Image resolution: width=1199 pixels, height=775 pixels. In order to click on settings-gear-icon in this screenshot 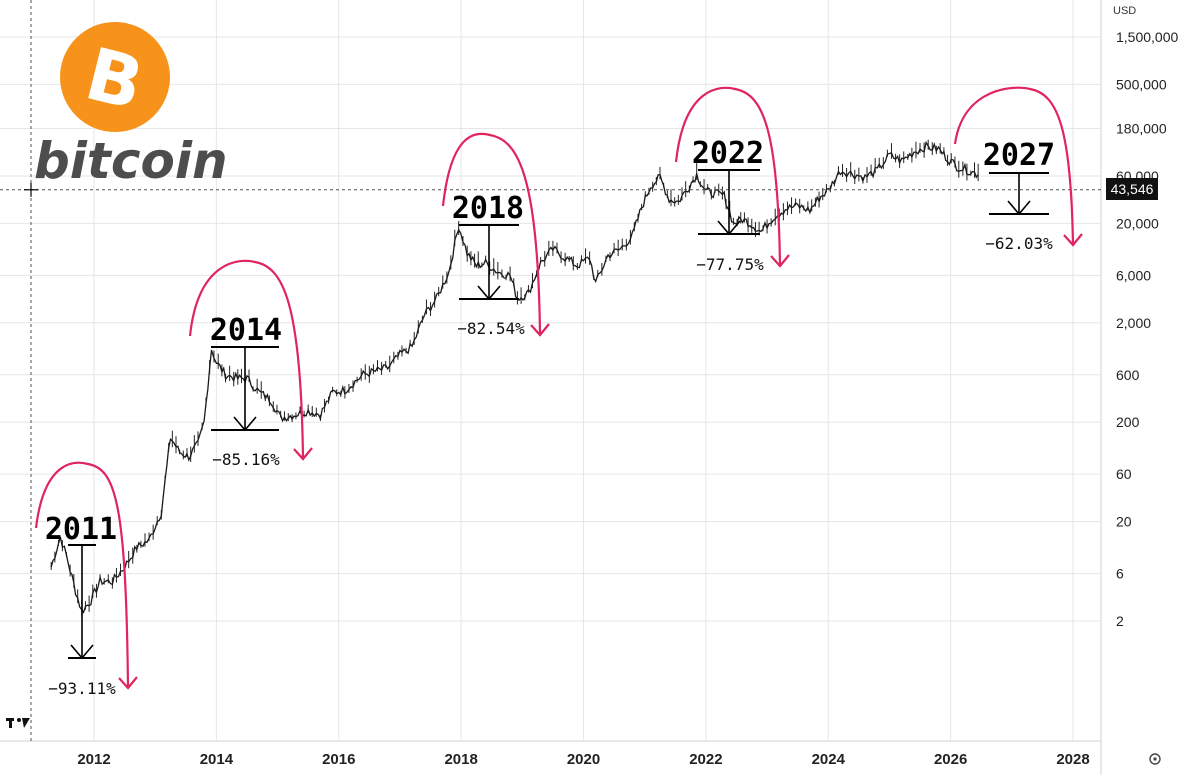, I will do `click(1155, 759)`.